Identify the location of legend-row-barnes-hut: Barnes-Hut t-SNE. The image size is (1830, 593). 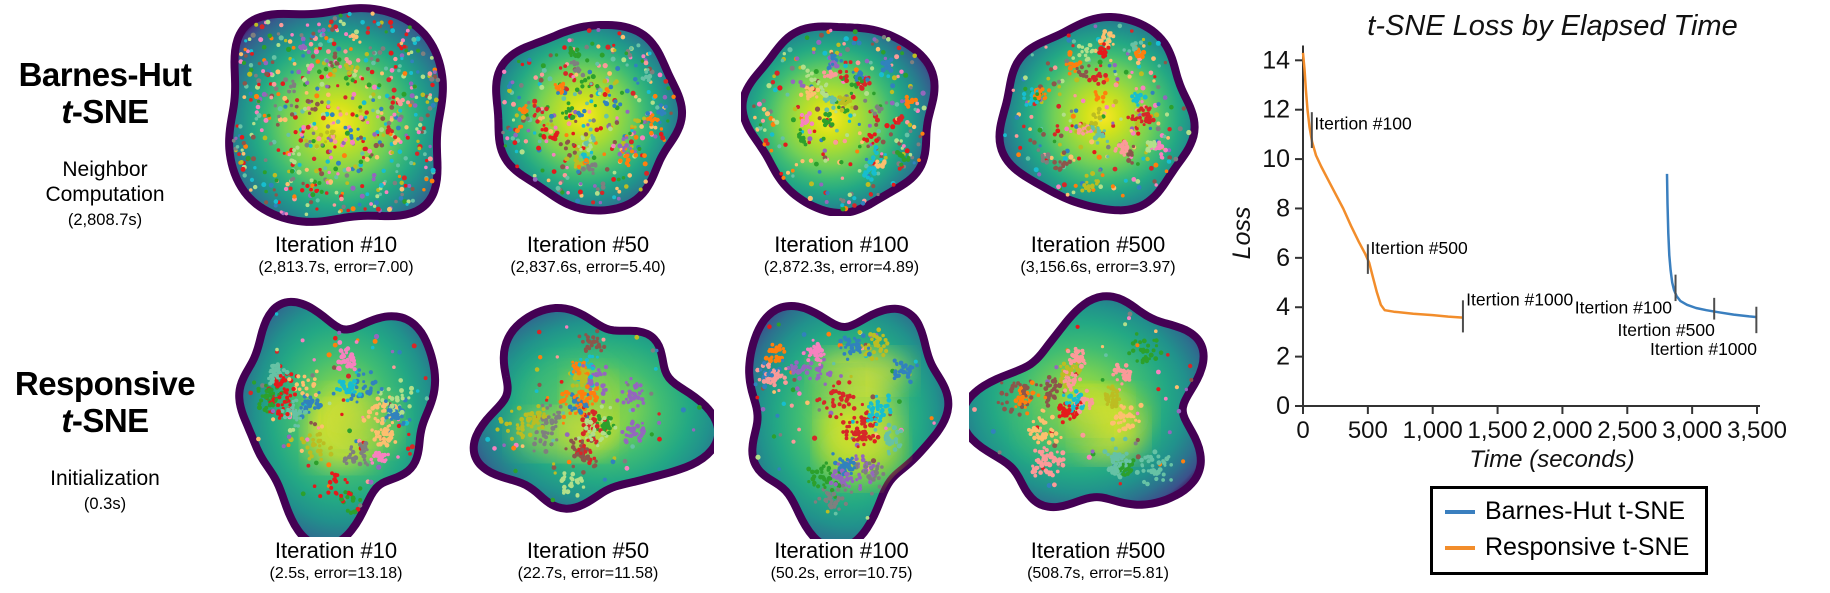
(1567, 511).